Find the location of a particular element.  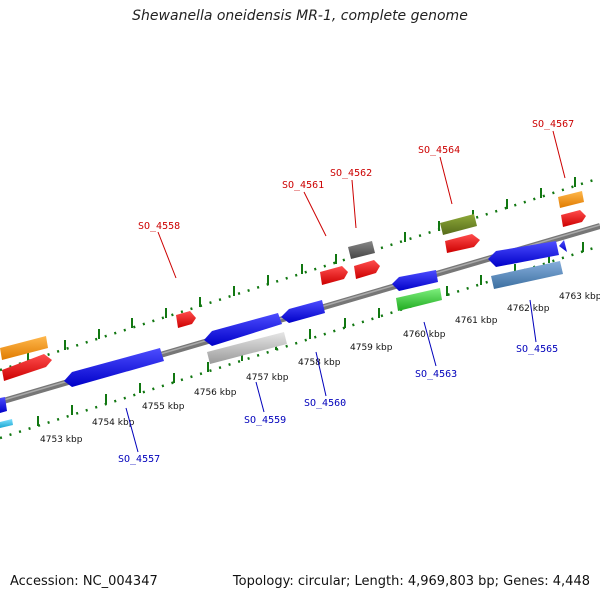

gene-label-top: SO_4558 is located at coordinates (159, 226).